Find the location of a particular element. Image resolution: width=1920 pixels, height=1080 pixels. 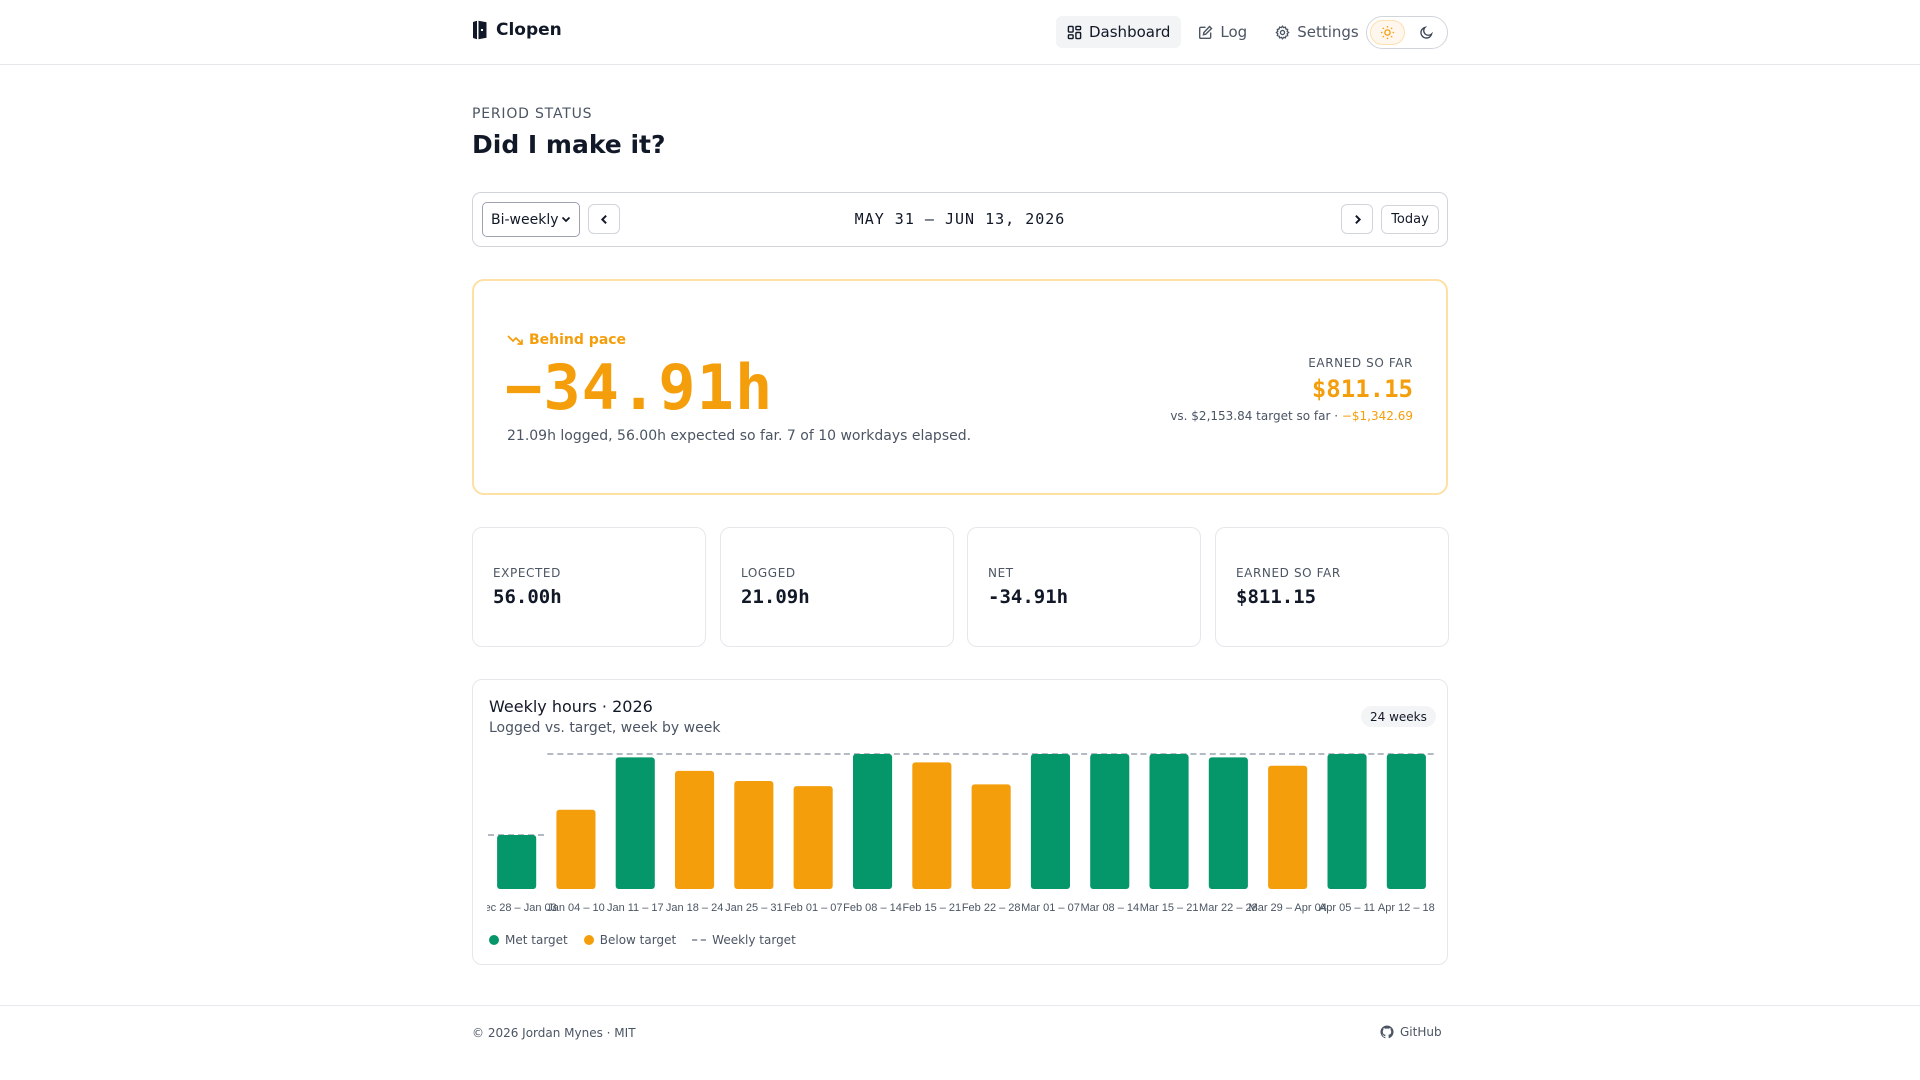

footer: © 2026 Jordan Mynes · MIT GitHub is located at coordinates (960, 1042).